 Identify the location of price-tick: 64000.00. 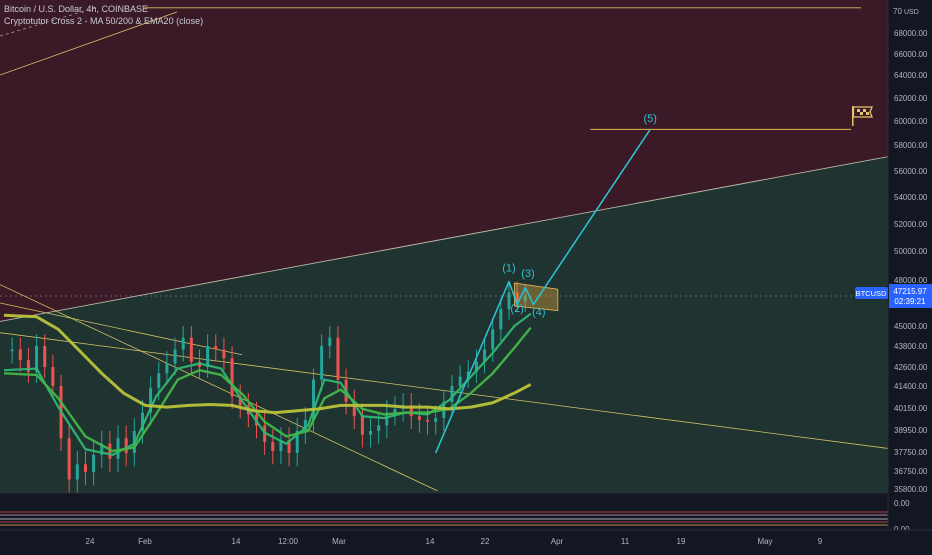
(911, 75).